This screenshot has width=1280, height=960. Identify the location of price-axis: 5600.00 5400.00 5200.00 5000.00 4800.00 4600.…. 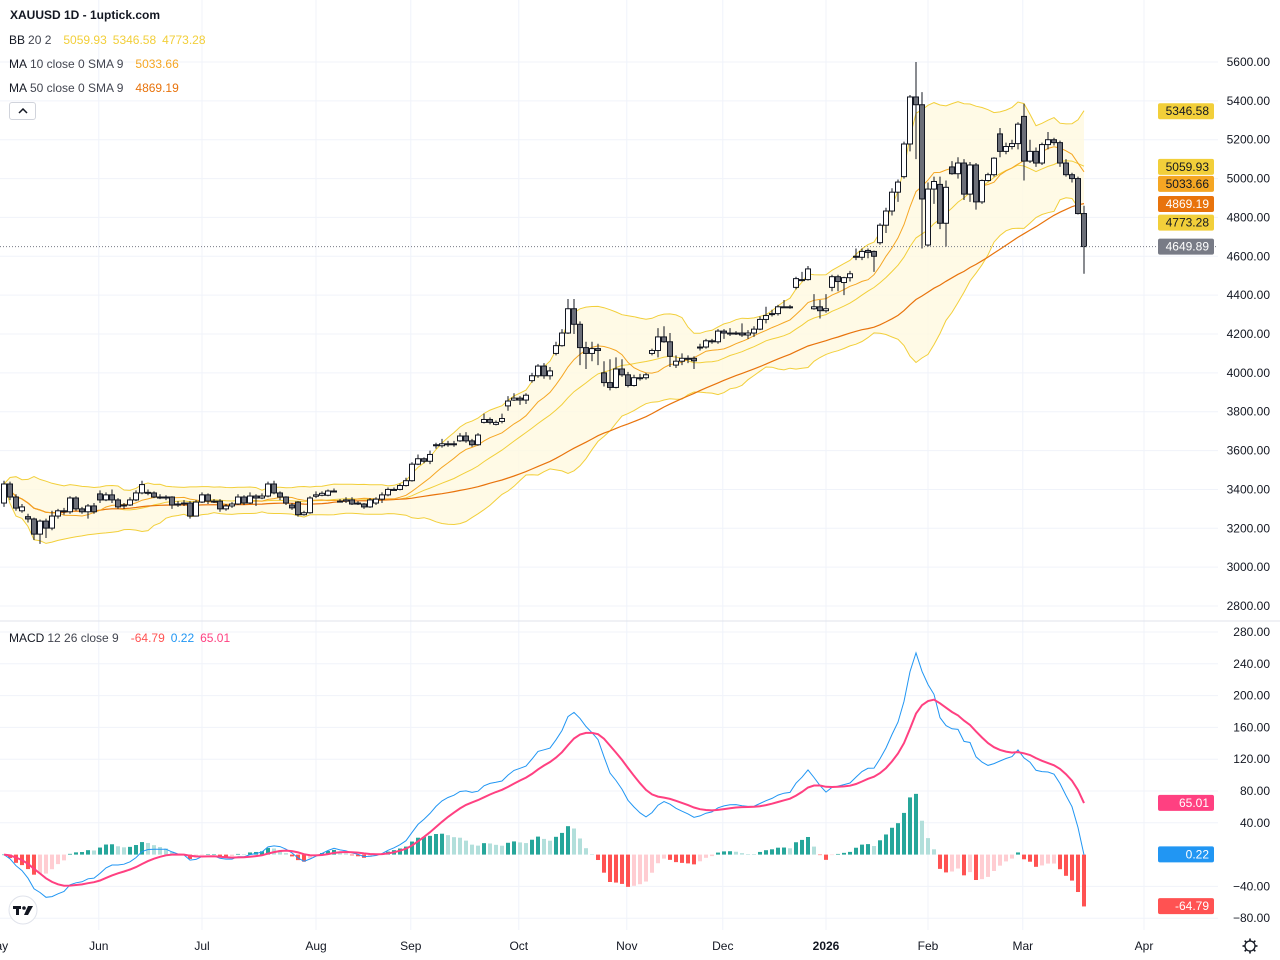
(1249, 334).